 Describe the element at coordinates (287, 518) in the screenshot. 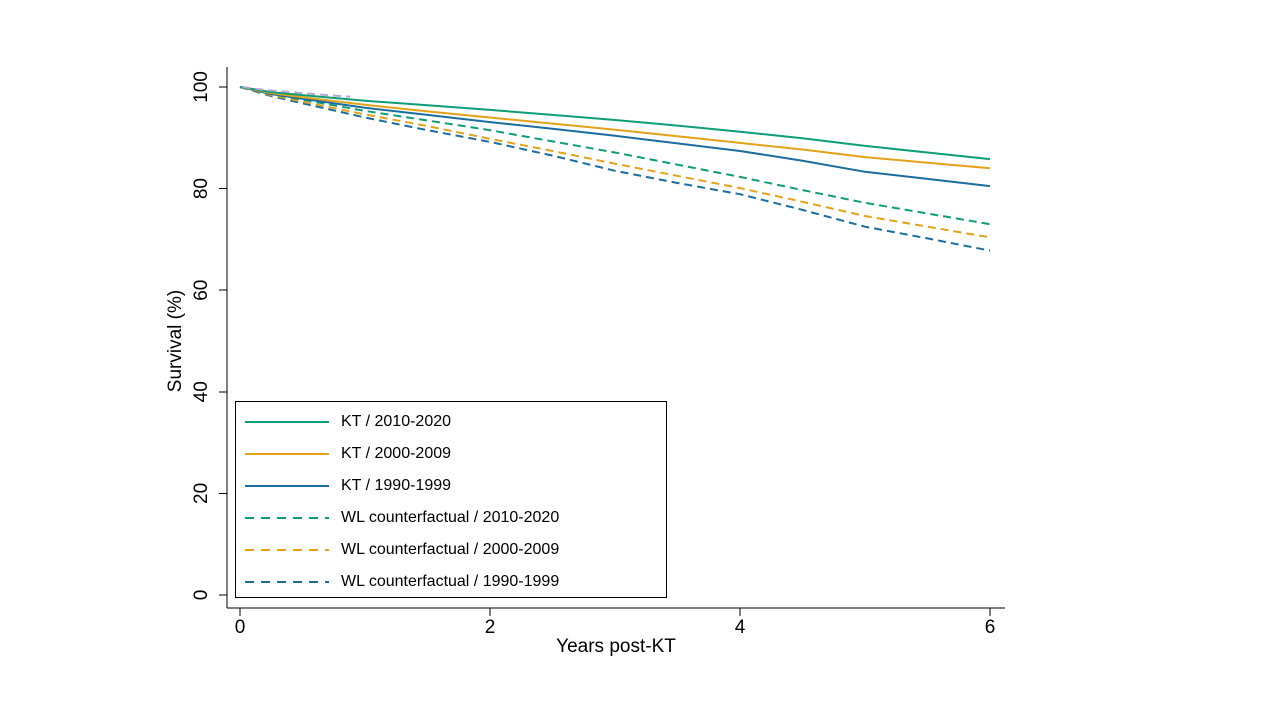

I see `legend-line-sample-wl-2010-2020` at that location.